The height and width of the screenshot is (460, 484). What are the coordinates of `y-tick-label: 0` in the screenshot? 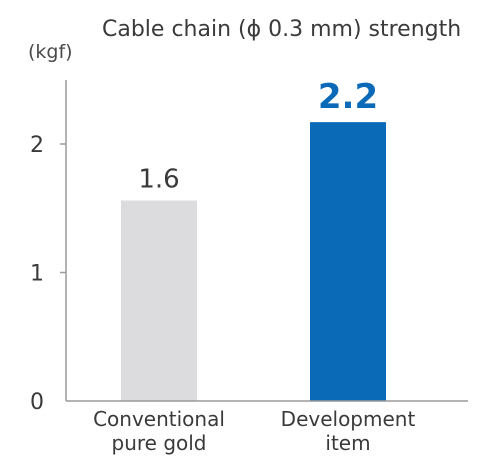 It's located at (37, 402).